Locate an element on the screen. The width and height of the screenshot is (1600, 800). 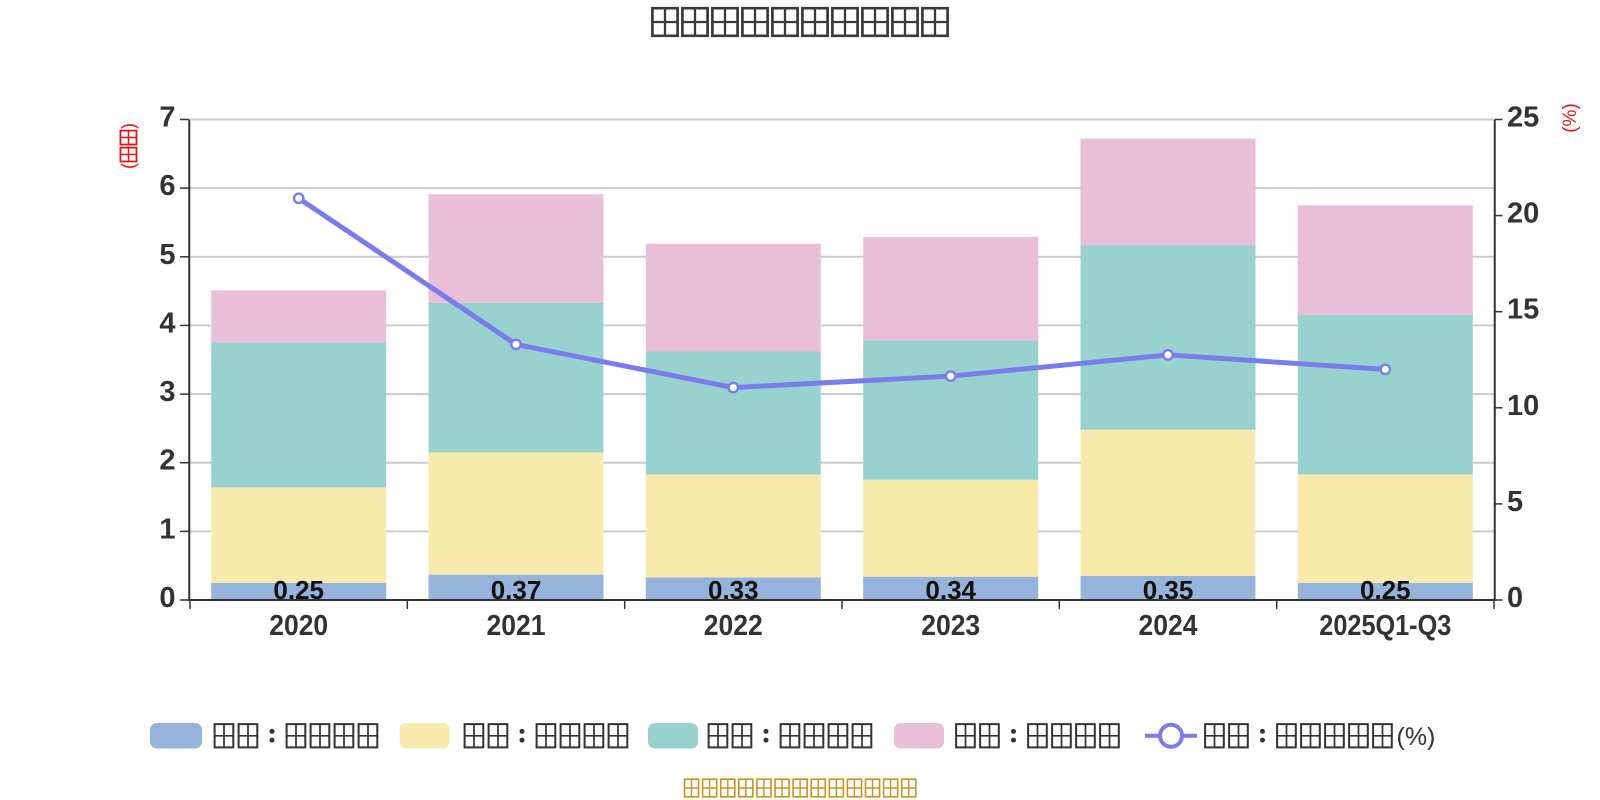
svg-text: 2021 is located at coordinates (516, 626).